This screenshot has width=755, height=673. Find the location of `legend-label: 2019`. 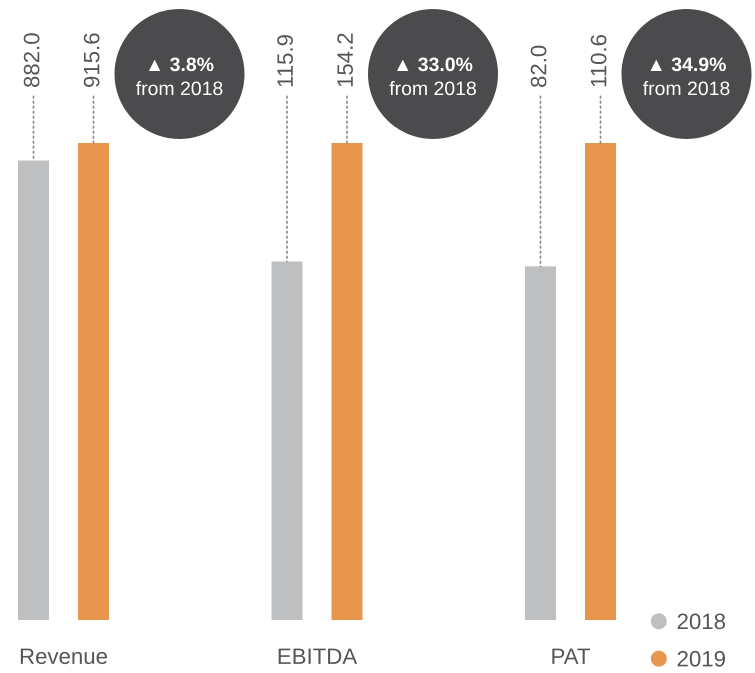

legend-label: 2019 is located at coordinates (701, 658).